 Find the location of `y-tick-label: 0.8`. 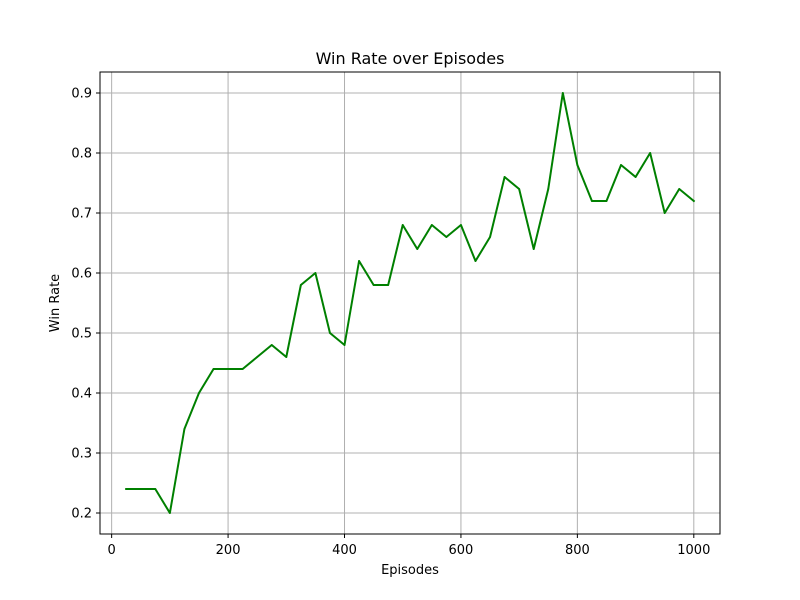

y-tick-label: 0.8 is located at coordinates (81, 154).